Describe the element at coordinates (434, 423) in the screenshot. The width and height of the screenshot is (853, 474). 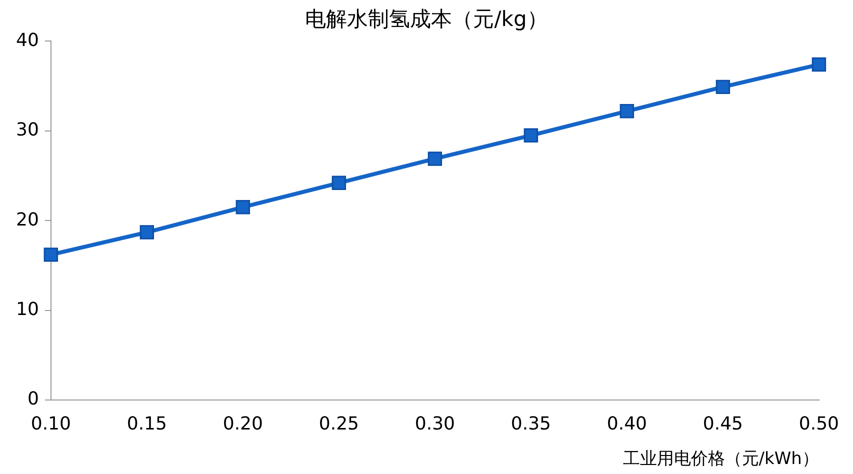
I see `x-tick-label: 0.30` at that location.